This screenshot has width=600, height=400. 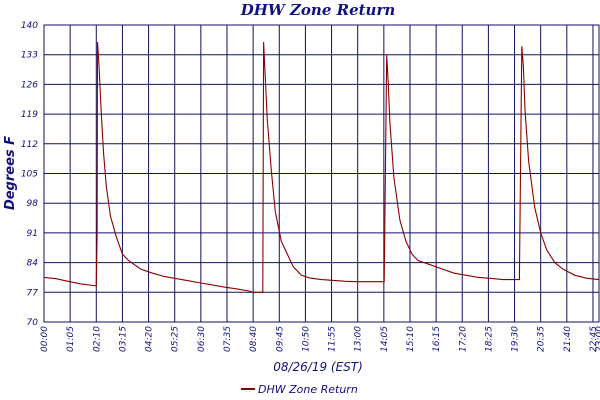 What do you see at coordinates (33, 204) in the screenshot?
I see `y-tick-label: 98` at bounding box center [33, 204].